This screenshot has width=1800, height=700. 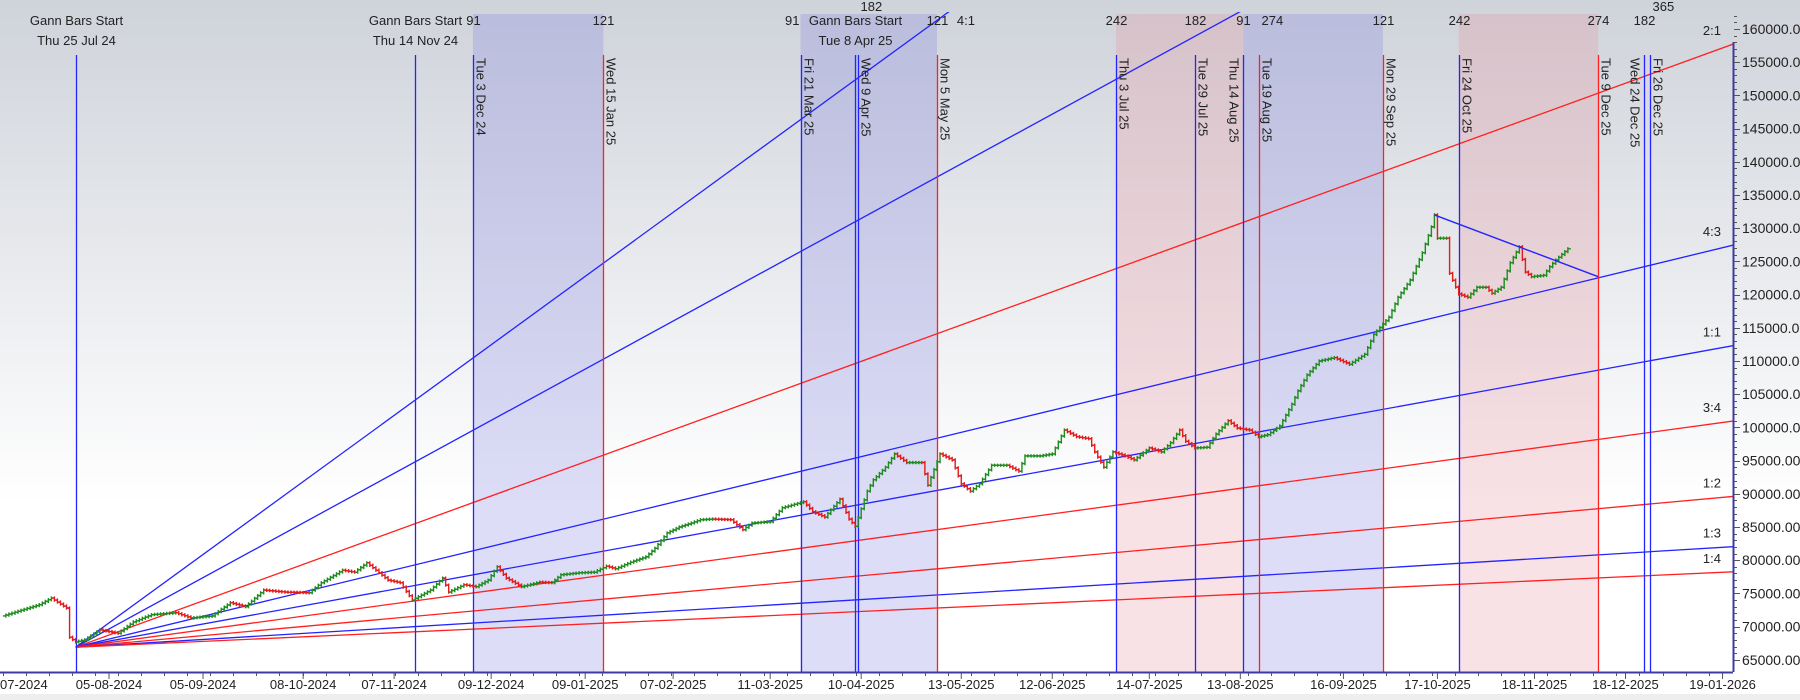 I want to click on fan-ratio-label: 4:1, so click(x=966, y=20).